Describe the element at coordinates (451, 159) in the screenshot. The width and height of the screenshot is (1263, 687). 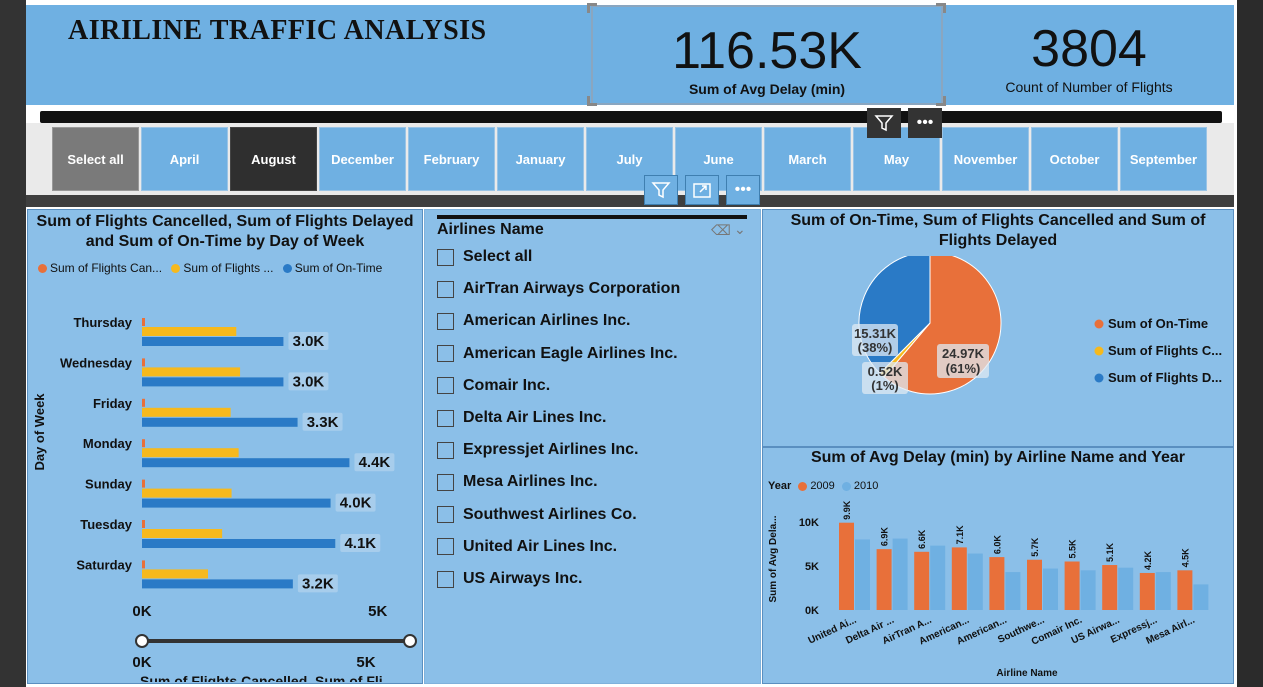
I see `month-option-february: February` at that location.